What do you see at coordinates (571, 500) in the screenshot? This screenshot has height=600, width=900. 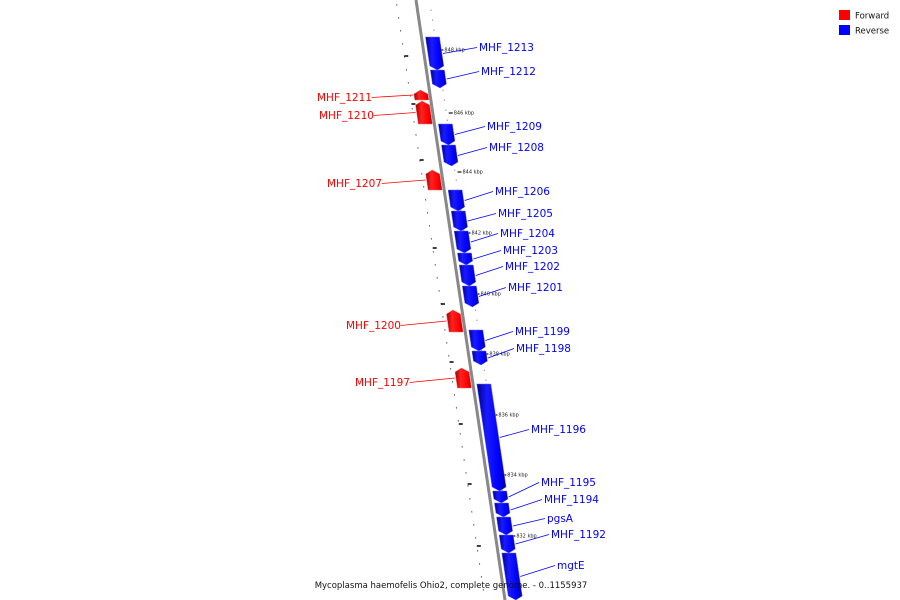 I see `gene-label: MHF_1194` at bounding box center [571, 500].